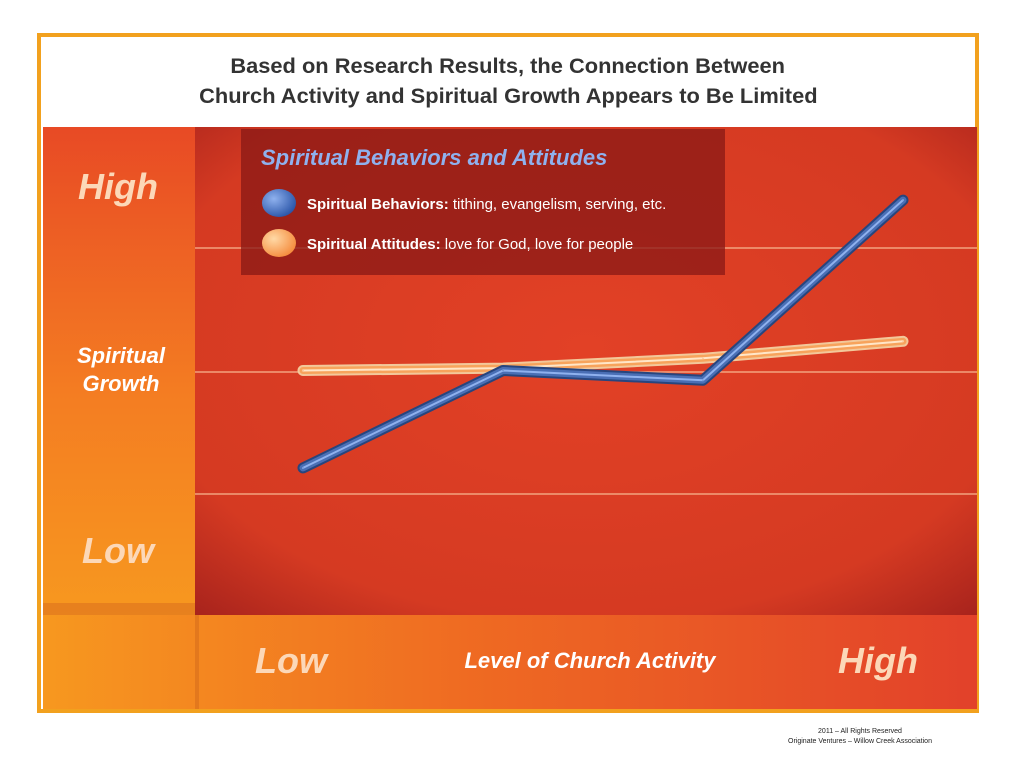  Describe the element at coordinates (590, 660) in the screenshot. I see `x-axis-label: Level of Church Activity` at that location.